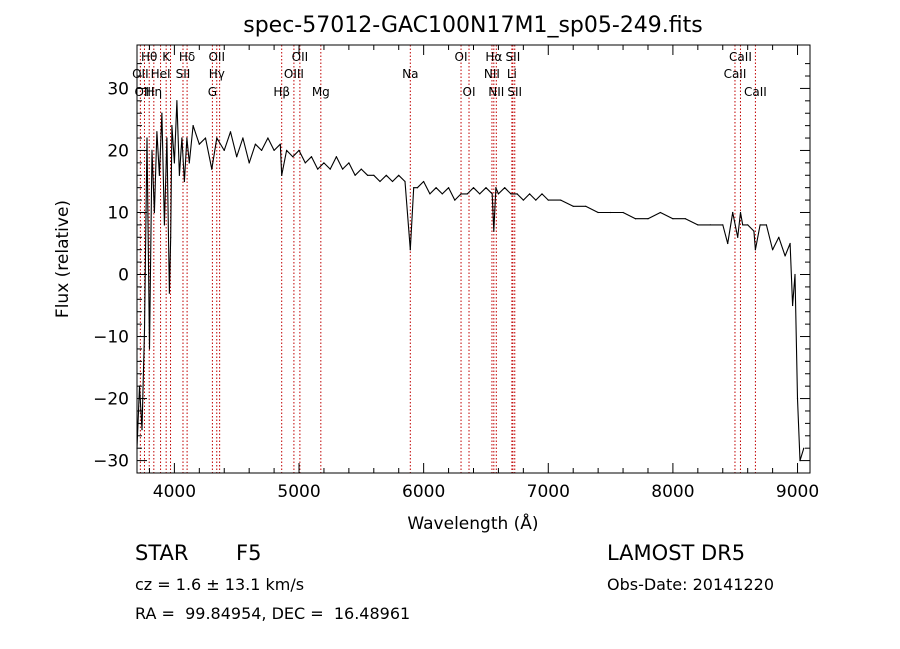 The width and height of the screenshot is (900, 649). Describe the element at coordinates (548, 492) in the screenshot. I see `x-tick-label: 7000` at that location.